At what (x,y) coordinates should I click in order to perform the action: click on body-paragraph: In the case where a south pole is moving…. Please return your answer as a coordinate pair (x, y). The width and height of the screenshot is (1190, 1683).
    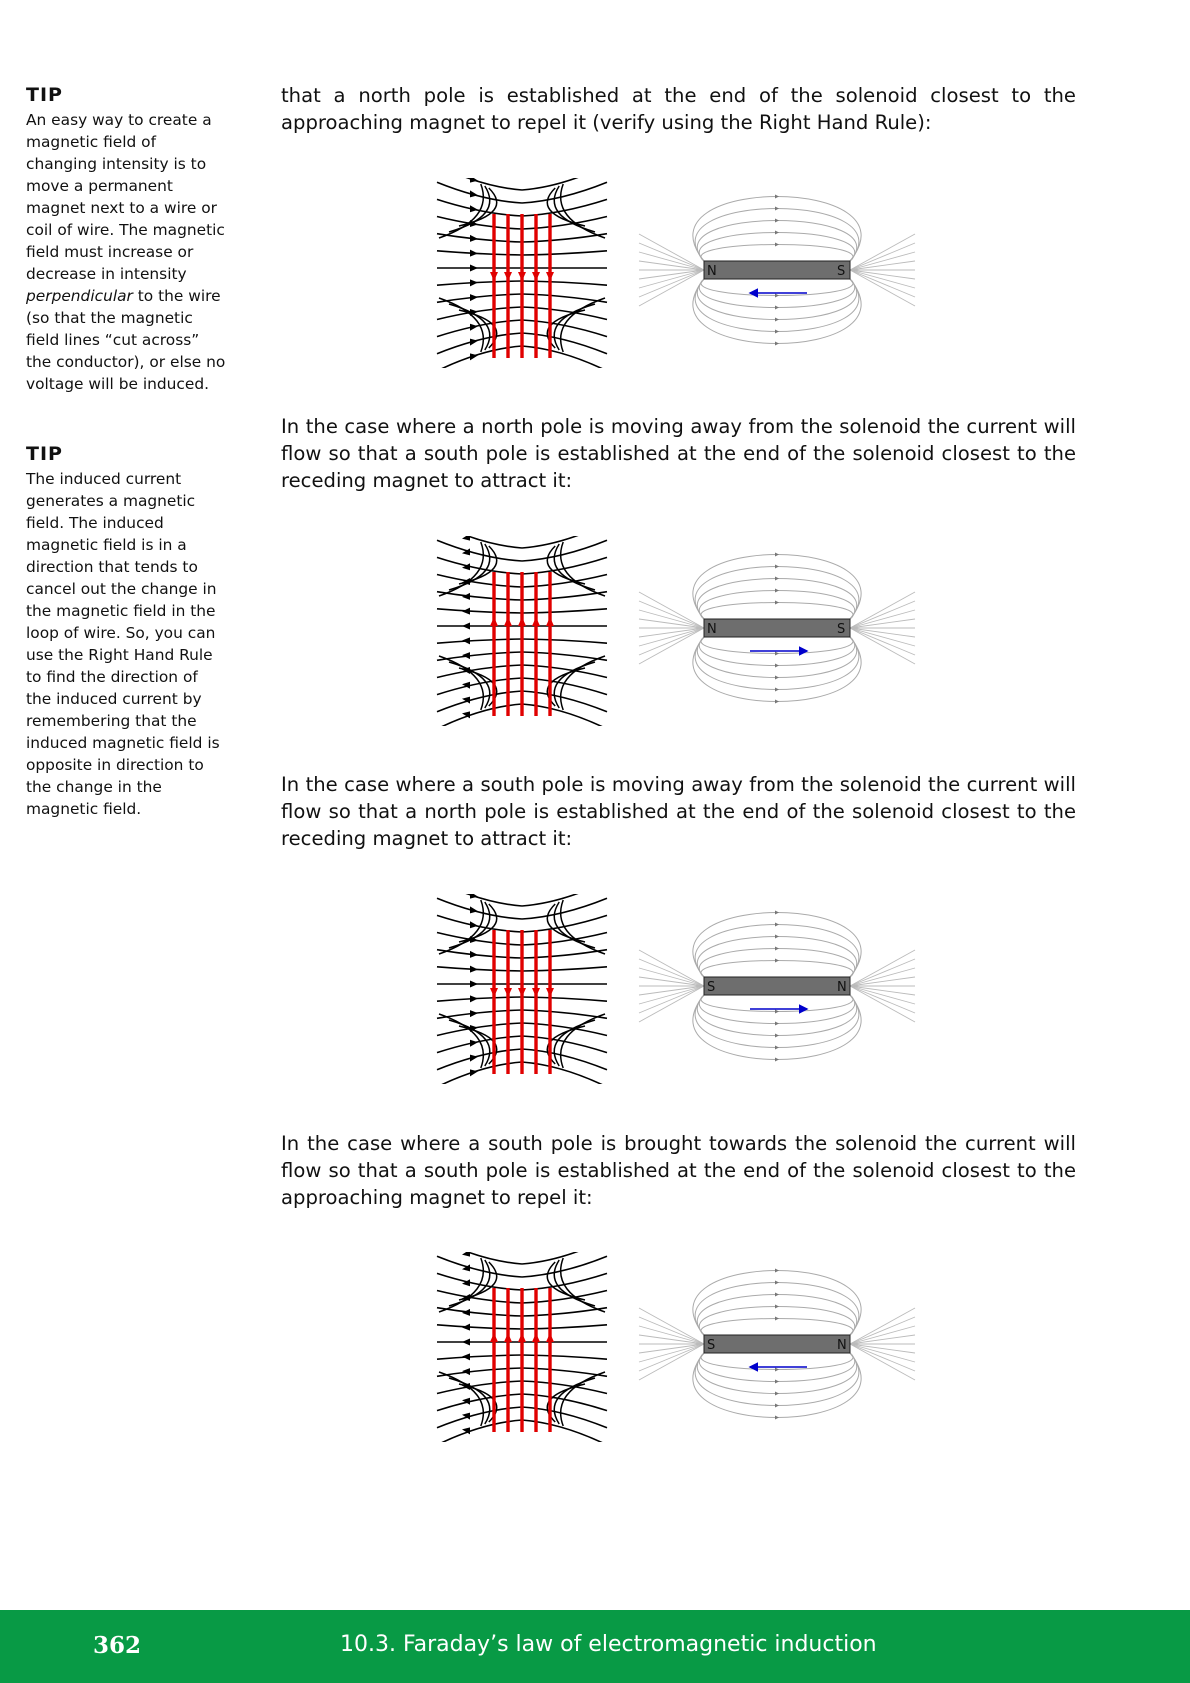
    Looking at the image, I should click on (678, 811).